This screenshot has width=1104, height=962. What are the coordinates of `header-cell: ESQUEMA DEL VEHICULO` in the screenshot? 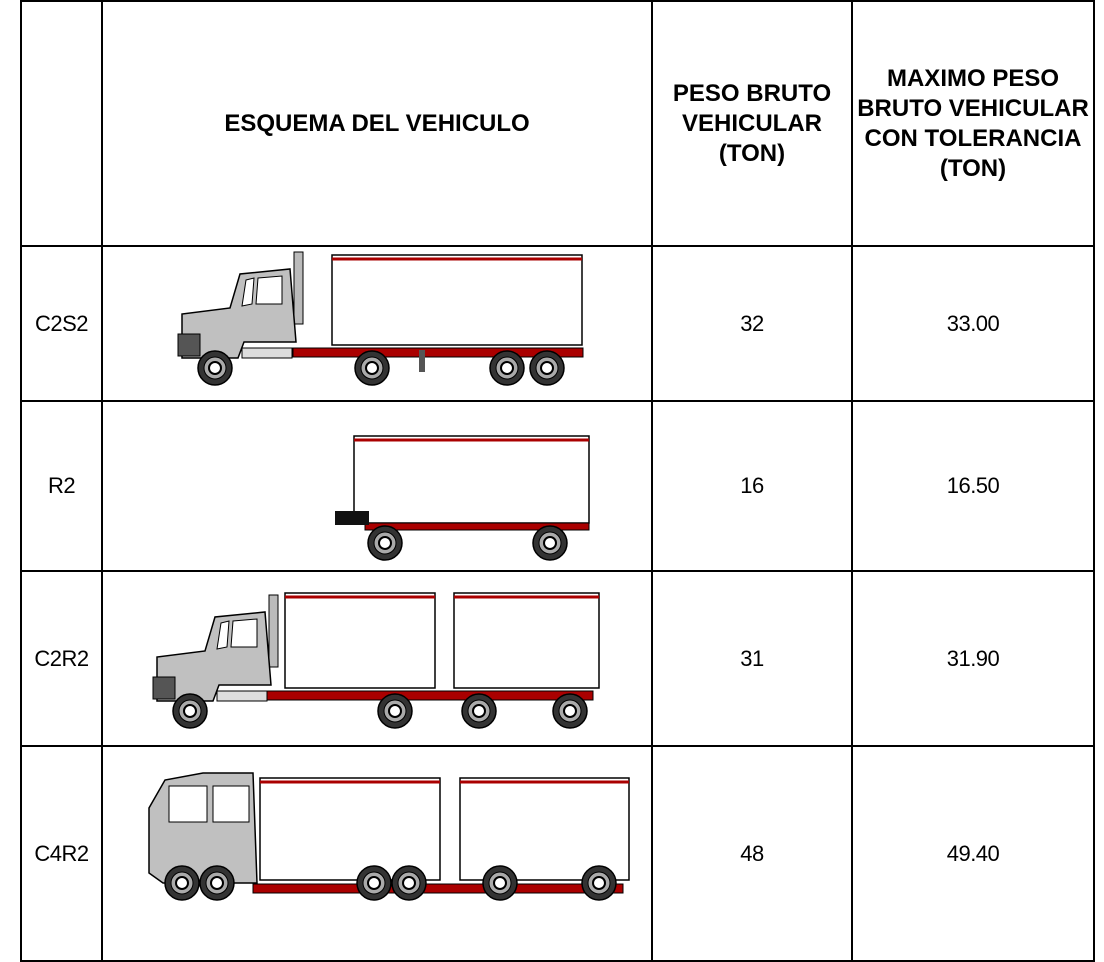 It's located at (377, 123).